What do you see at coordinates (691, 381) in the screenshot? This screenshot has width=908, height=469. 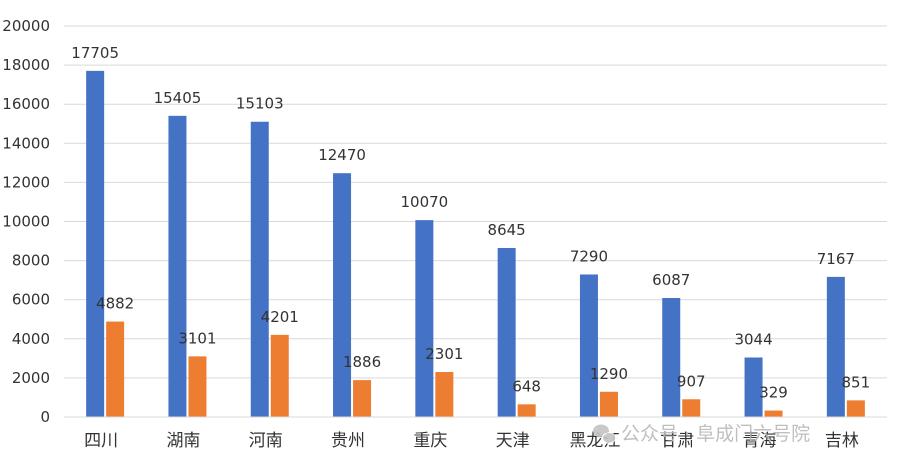 I see `data-label: 907` at bounding box center [691, 381].